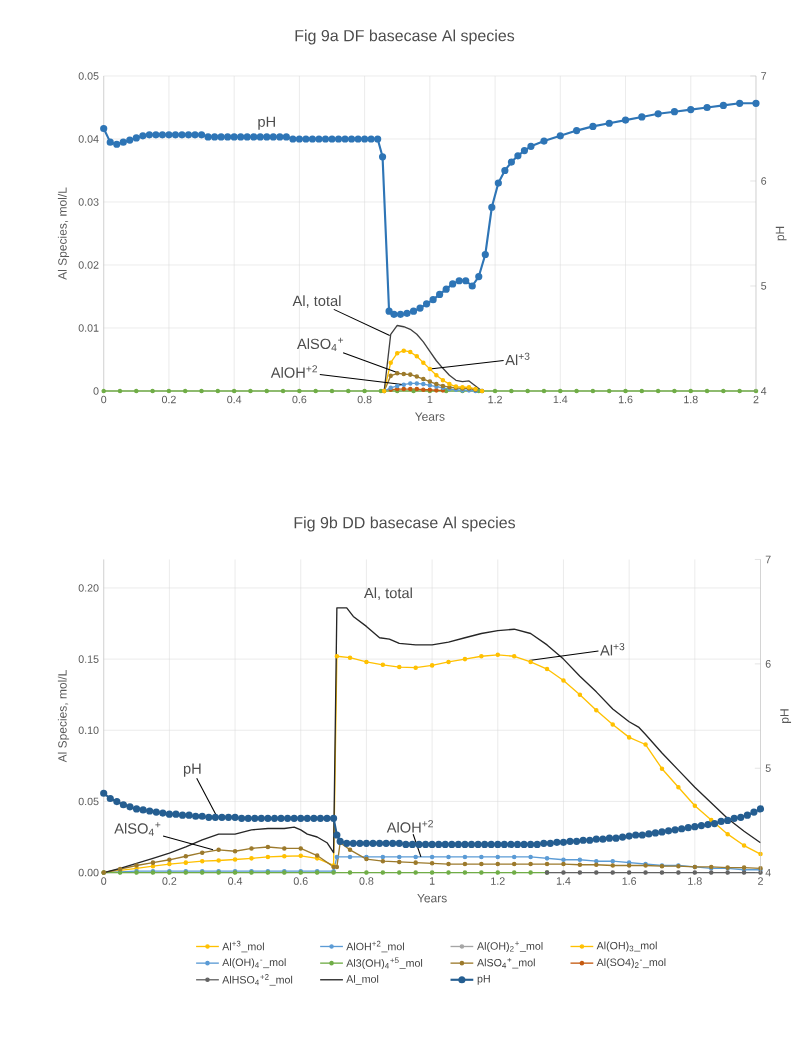  What do you see at coordinates (88, 588) in the screenshot?
I see `y-tick-label: 0.20` at bounding box center [88, 588].